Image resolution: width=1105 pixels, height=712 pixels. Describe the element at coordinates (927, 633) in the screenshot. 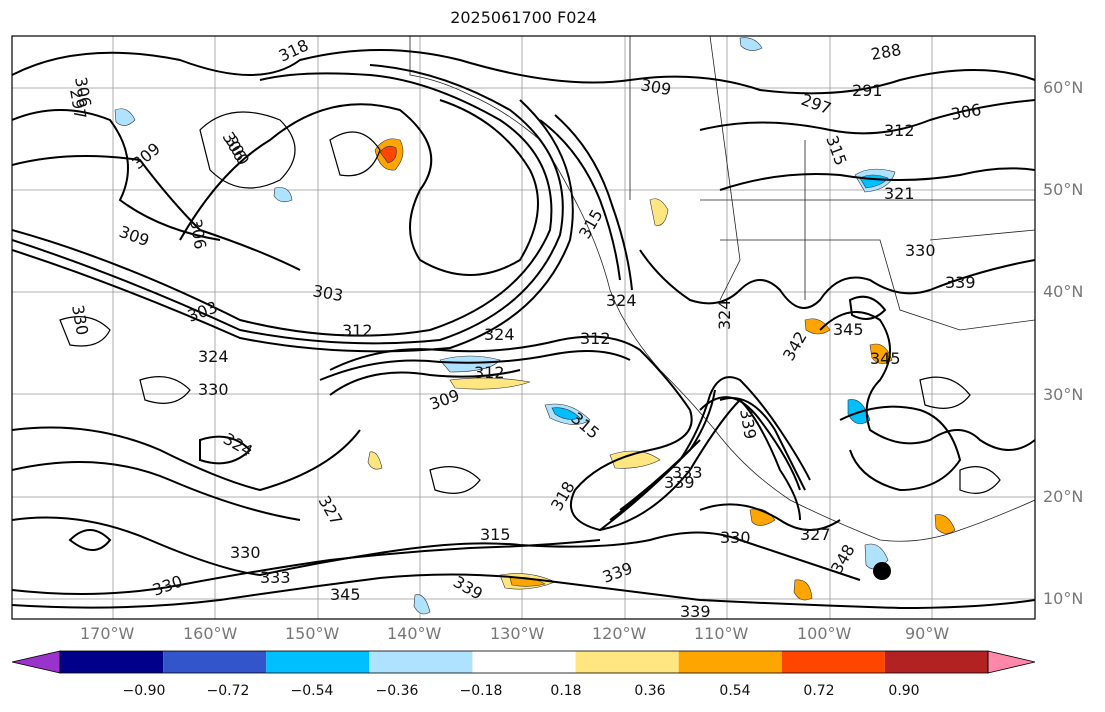

I see `lon-label-90w: 90°W` at that location.